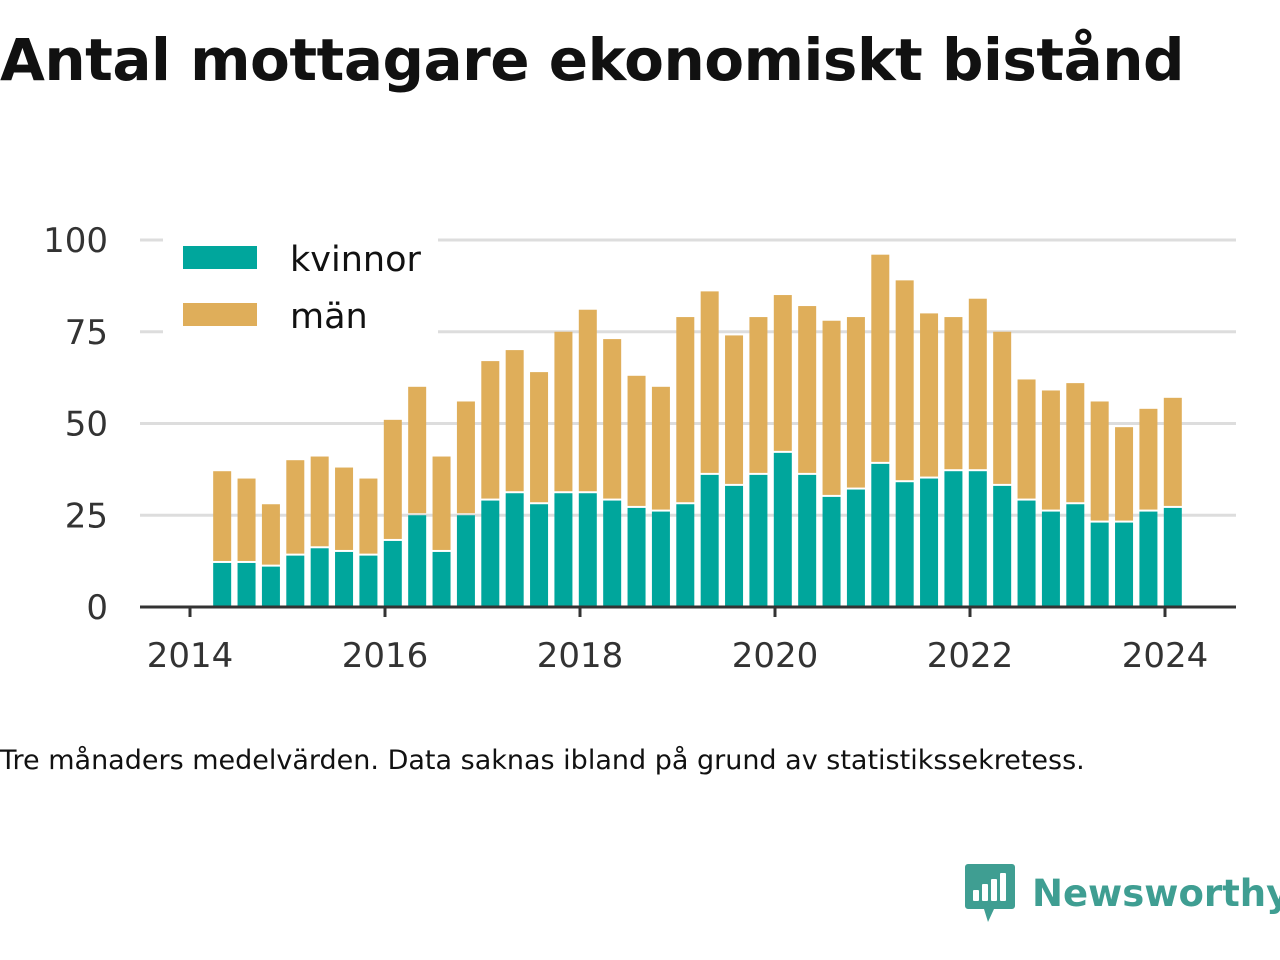  What do you see at coordinates (1165, 656) in the screenshot?
I see `x-tick-label: 2024` at bounding box center [1165, 656].